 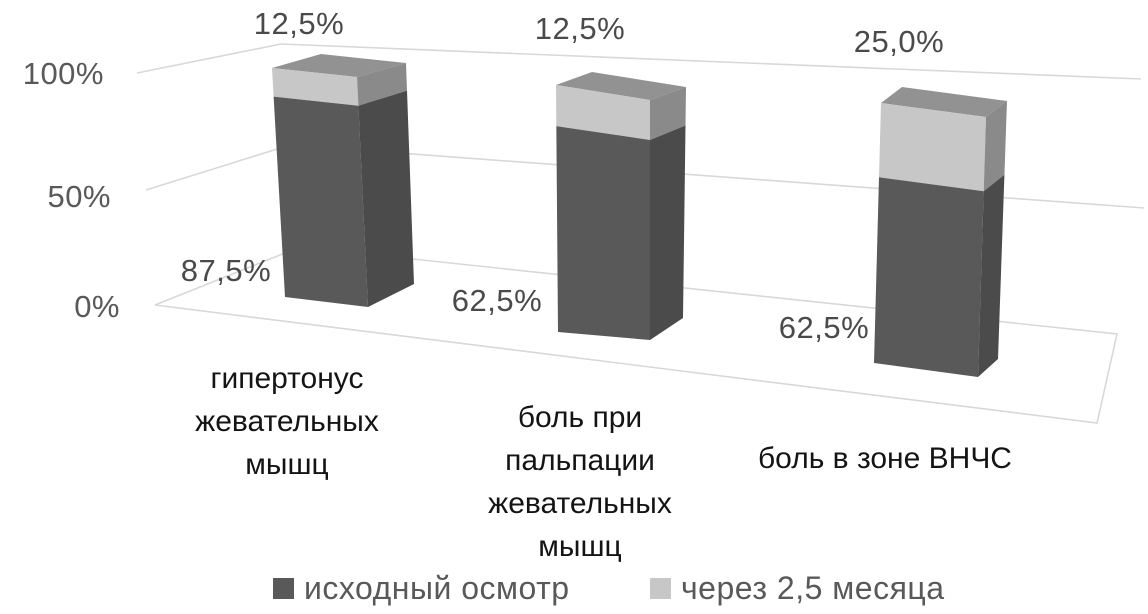 I want to click on data-label-initial-2: 62,5%, so click(x=497, y=300).